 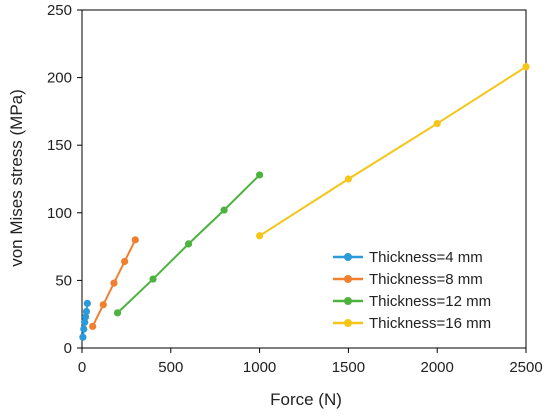 What do you see at coordinates (437, 367) in the screenshot?
I see `x-tick-label: 2000` at bounding box center [437, 367].